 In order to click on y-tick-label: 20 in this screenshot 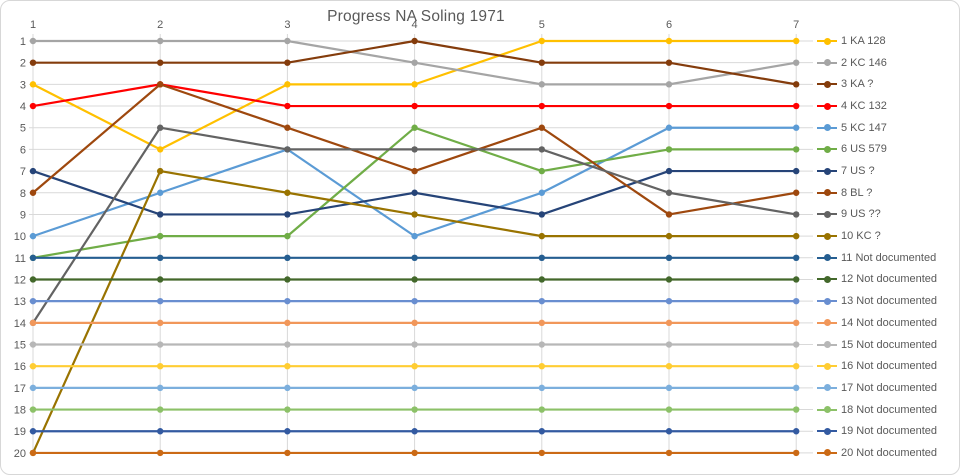, I will do `click(20, 454)`.